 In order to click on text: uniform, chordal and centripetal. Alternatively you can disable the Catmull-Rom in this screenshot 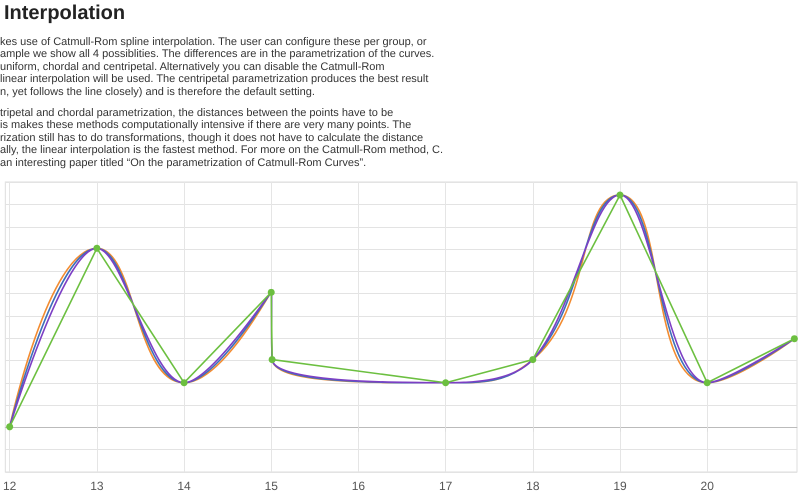, I will do `click(193, 67)`.